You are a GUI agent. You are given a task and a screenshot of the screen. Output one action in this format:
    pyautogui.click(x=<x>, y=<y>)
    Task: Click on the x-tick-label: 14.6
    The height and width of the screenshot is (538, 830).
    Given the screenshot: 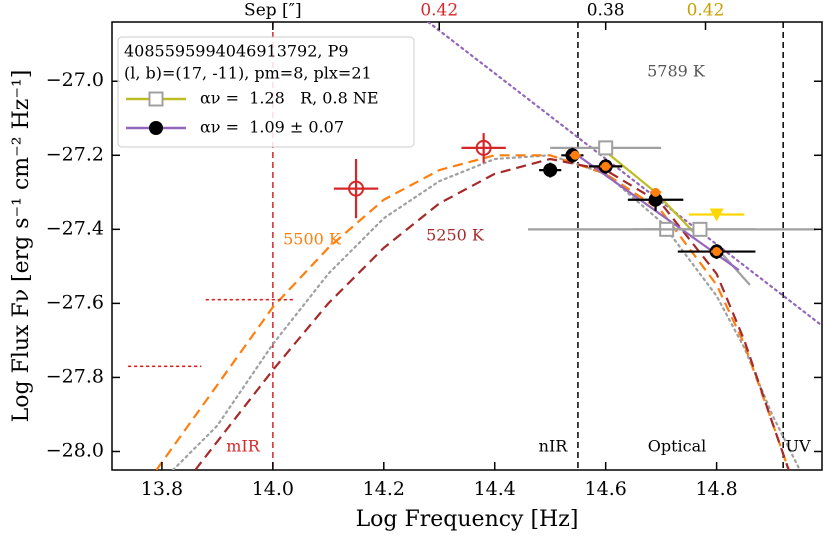 What is the action you would take?
    pyautogui.click(x=606, y=489)
    